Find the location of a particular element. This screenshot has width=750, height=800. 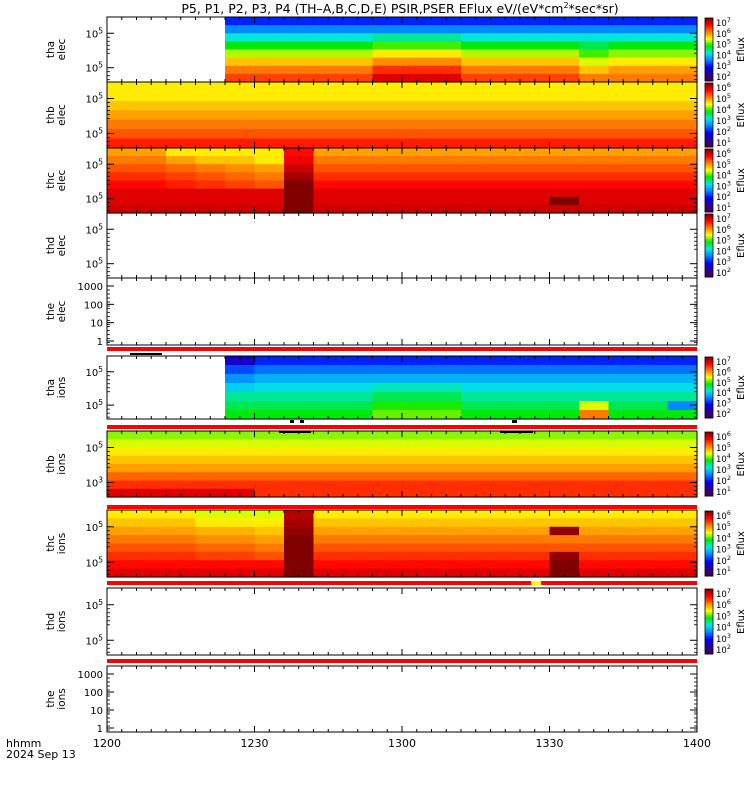

flag-bar-marker is located at coordinates (536, 583).